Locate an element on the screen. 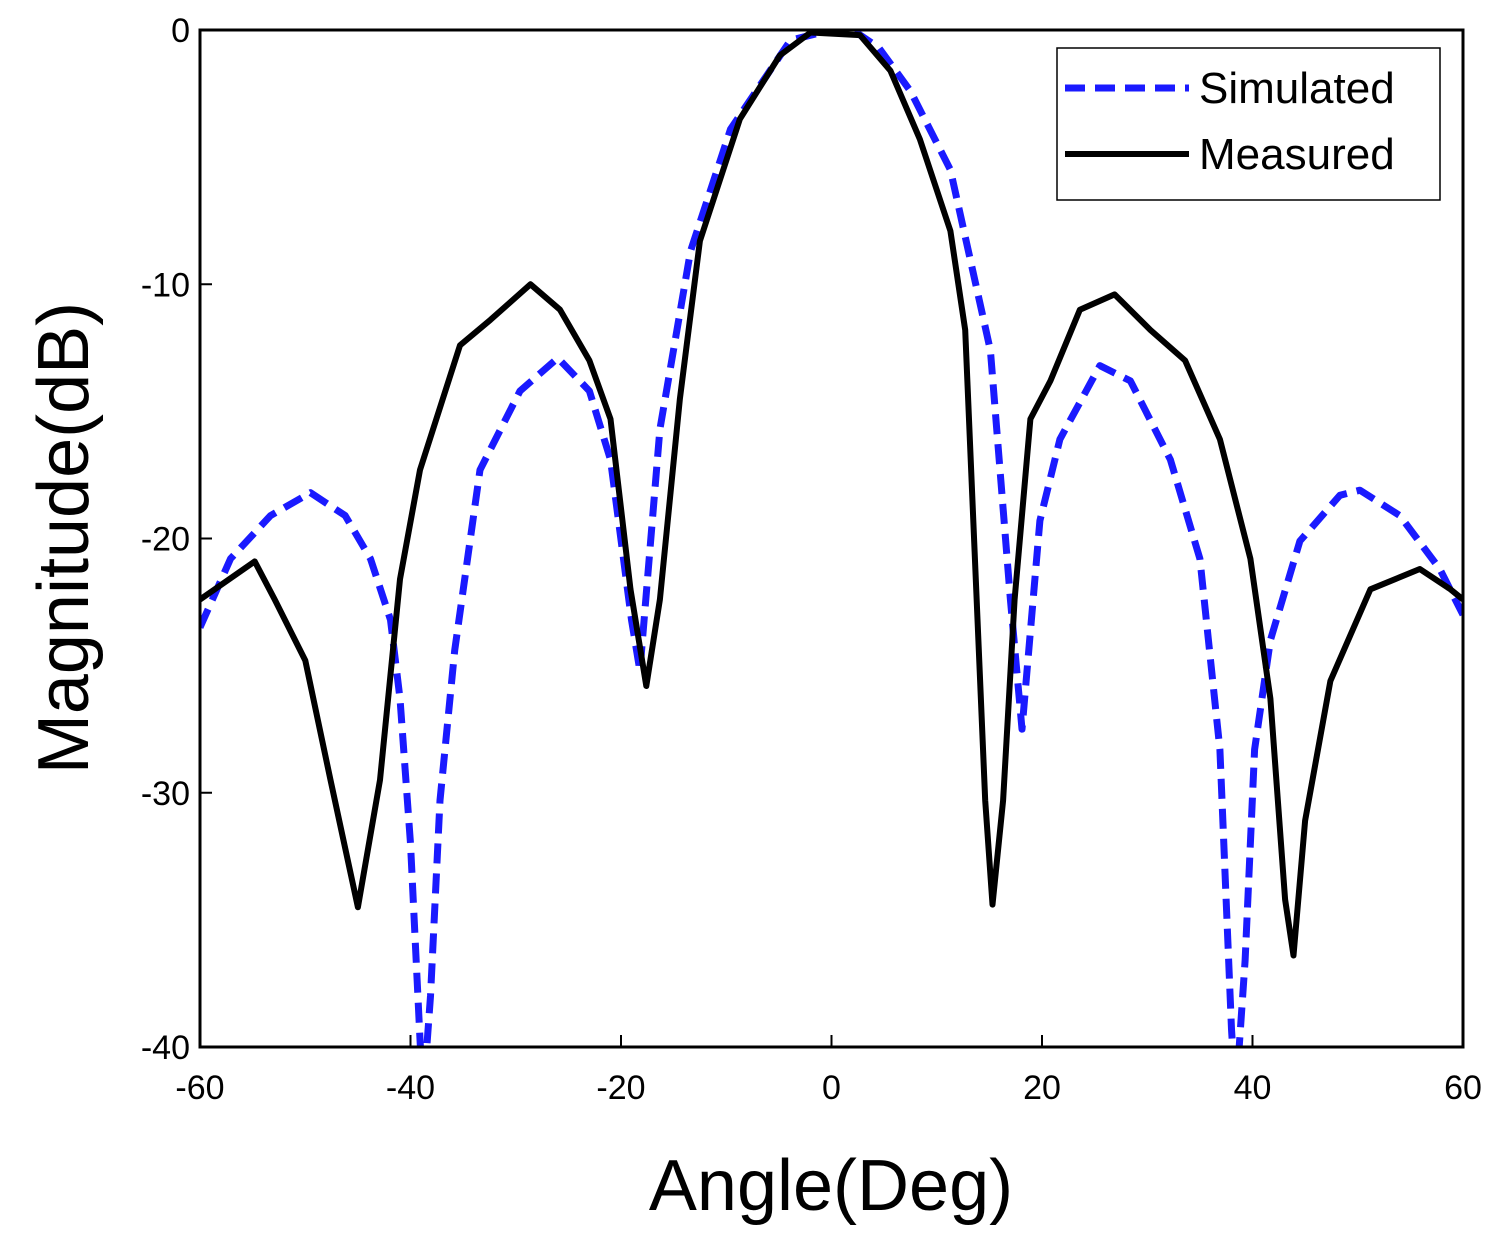  legend-box is located at coordinates (1248, 124).